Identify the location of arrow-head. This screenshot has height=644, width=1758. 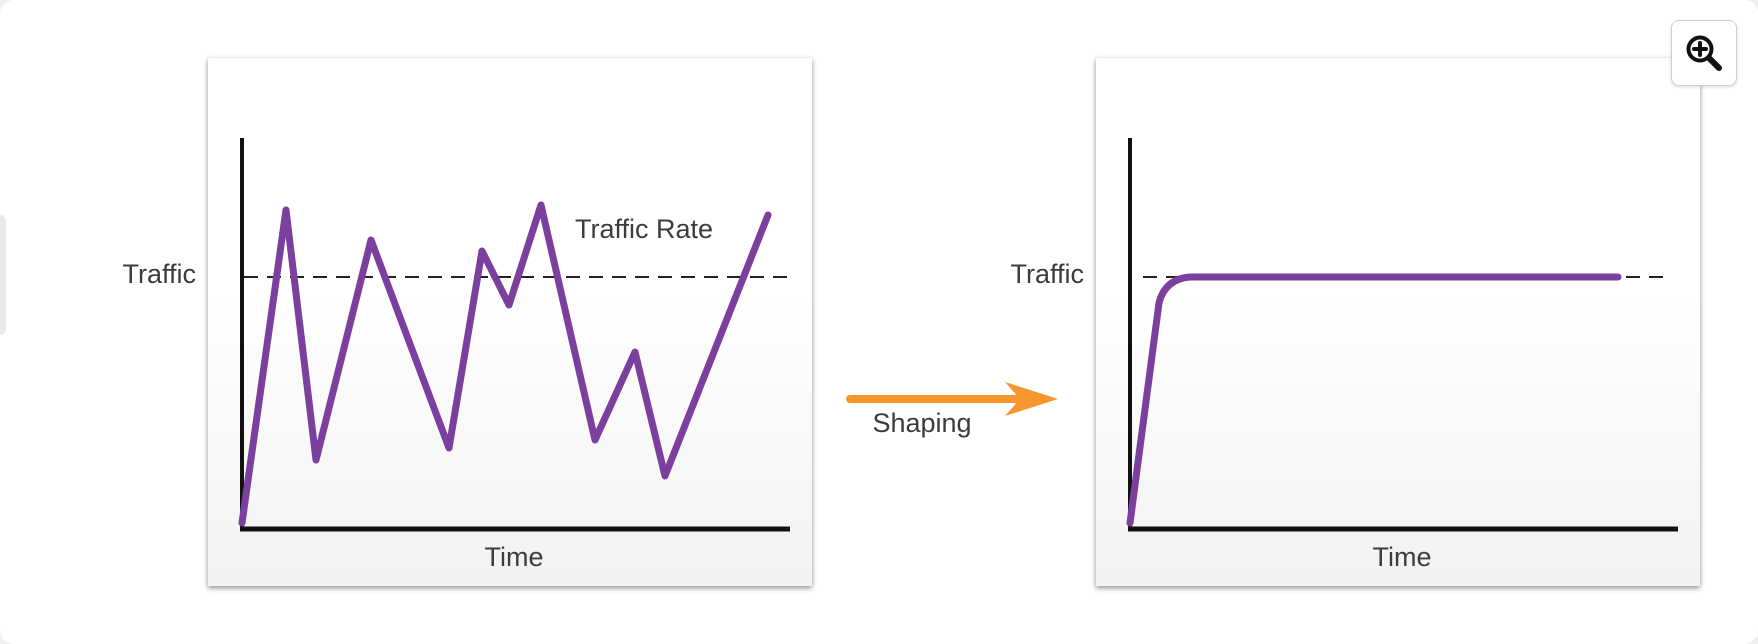
(1031, 399).